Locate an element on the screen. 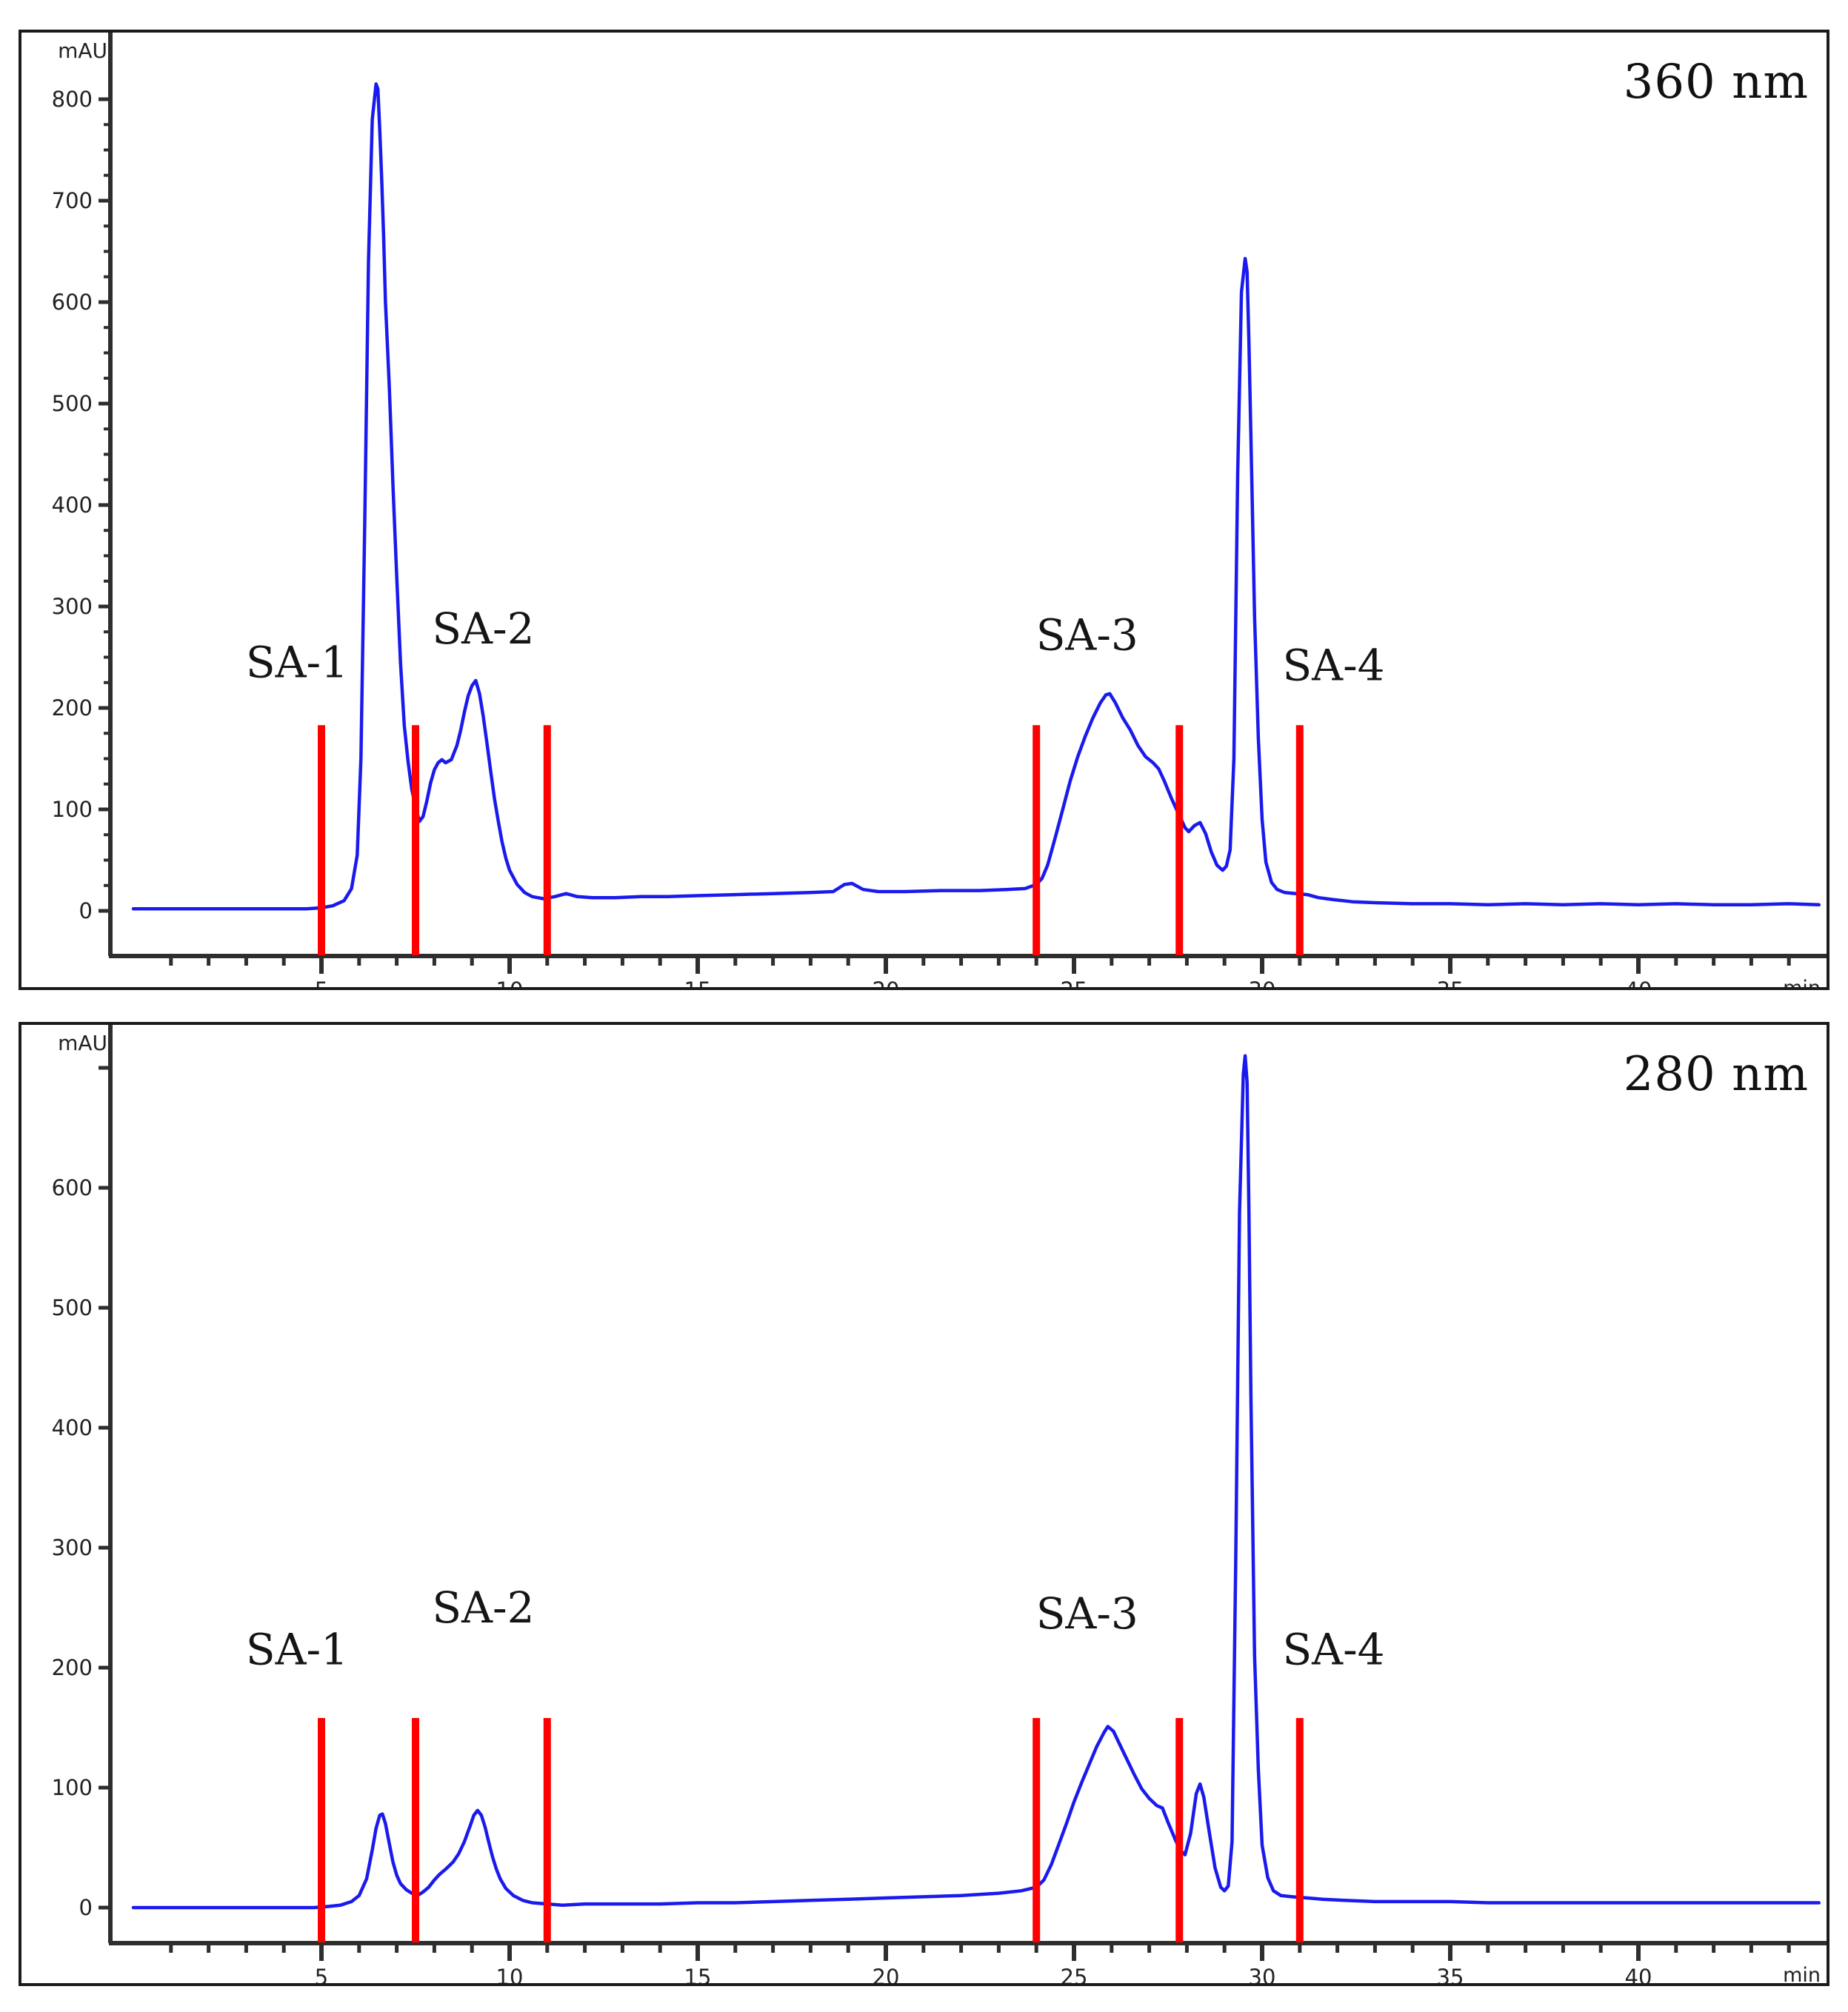  wavelength-label-360nm: 360 nm is located at coordinates (1716, 82).